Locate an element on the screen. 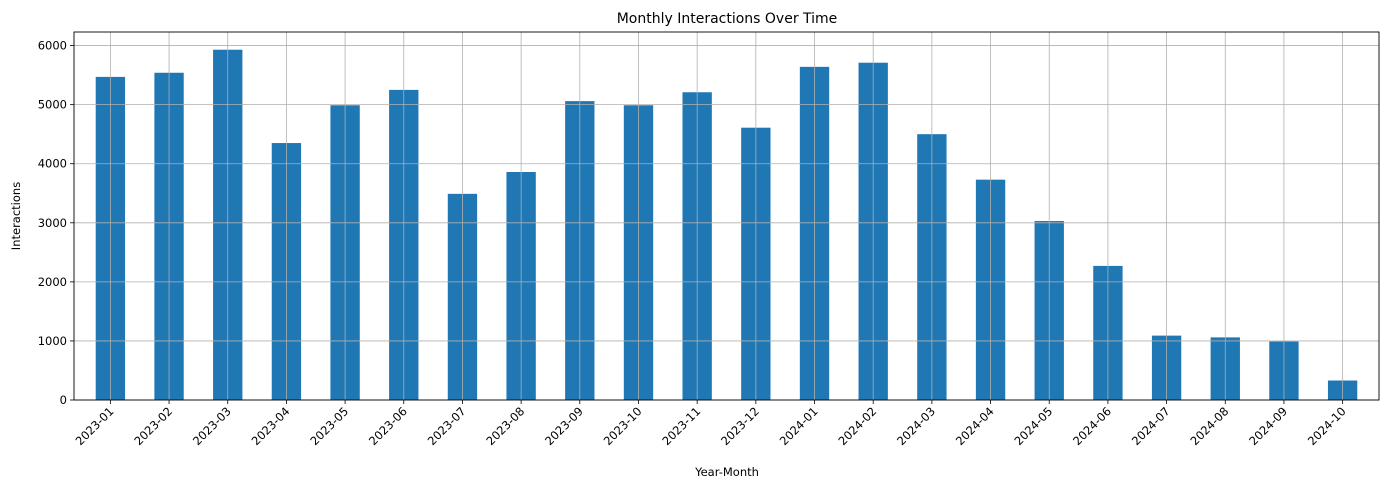 This screenshot has width=1389, height=490. y-tick-label: 2000 is located at coordinates (52, 282).